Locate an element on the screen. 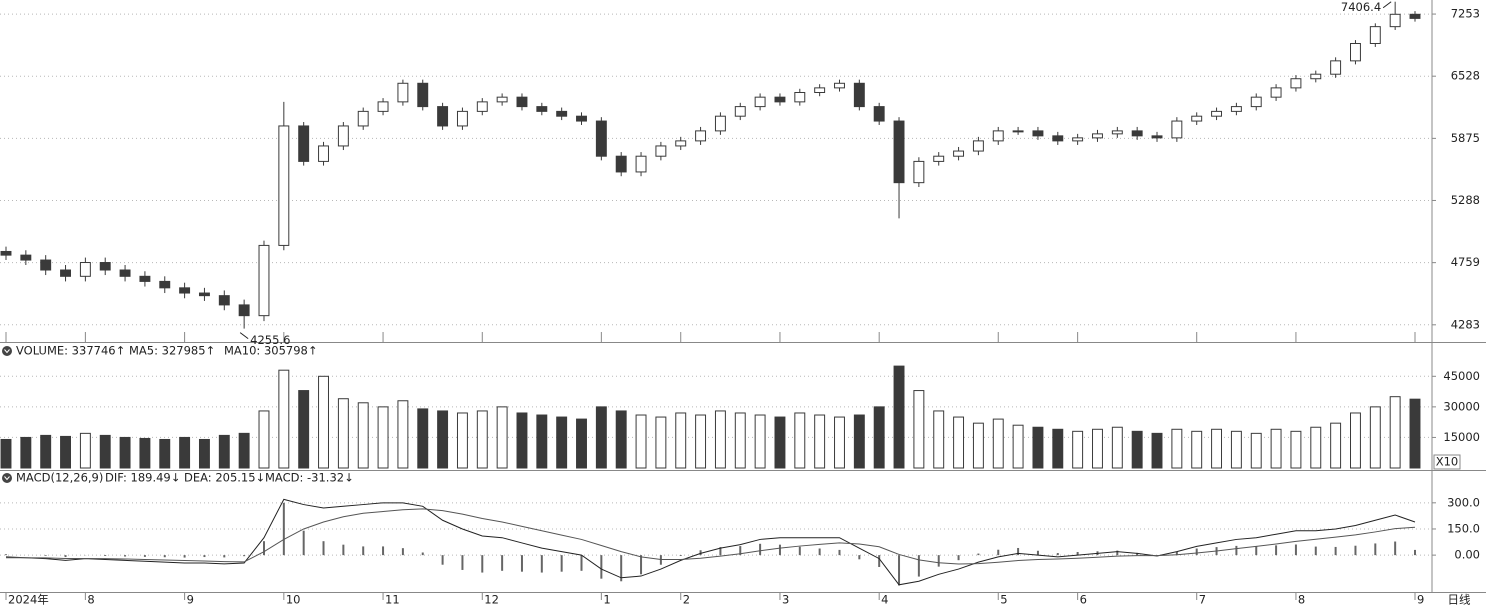 Image resolution: width=1486 pixels, height=608 pixels. y-tick-label: 45000 is located at coordinates (1461, 376).